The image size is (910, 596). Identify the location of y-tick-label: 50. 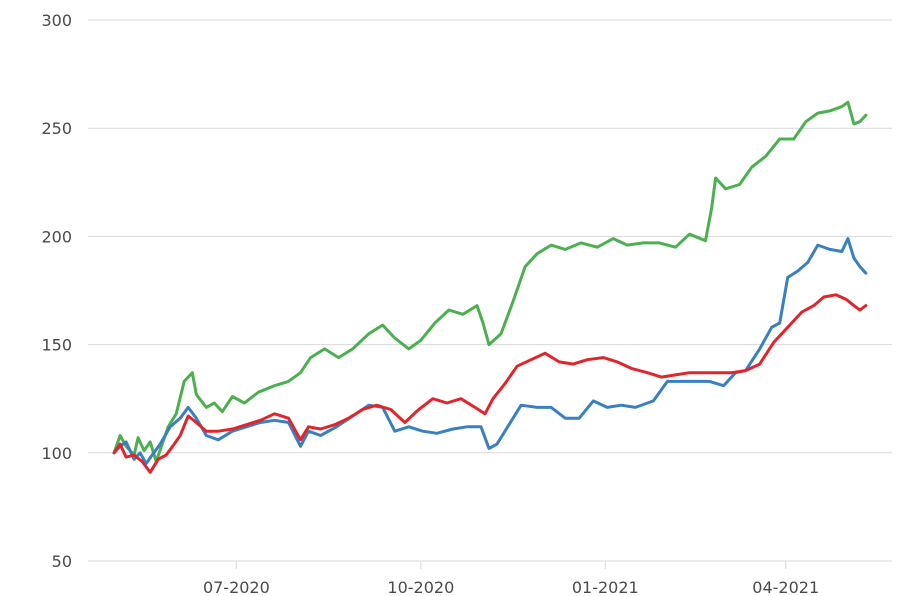
(62, 561).